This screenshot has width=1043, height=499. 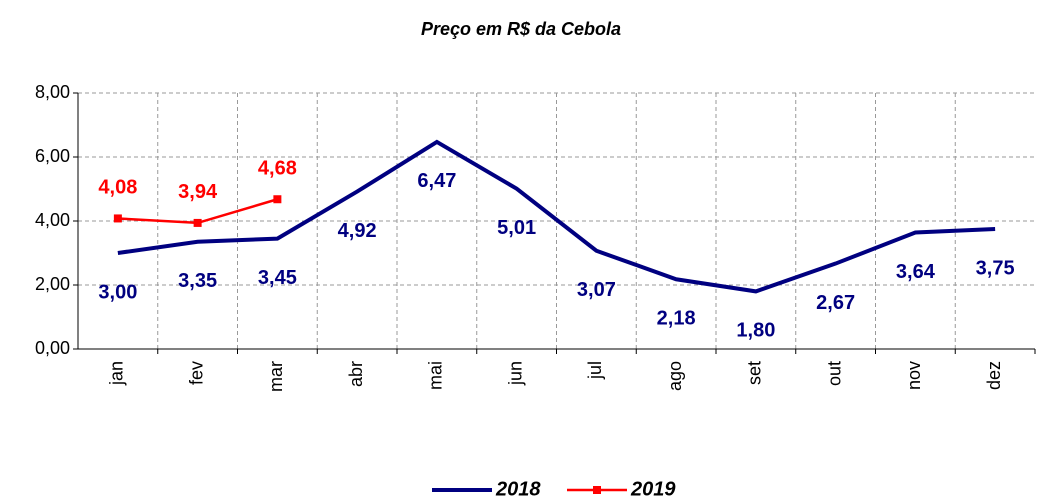 I want to click on data-label: 3,45, so click(x=277, y=278).